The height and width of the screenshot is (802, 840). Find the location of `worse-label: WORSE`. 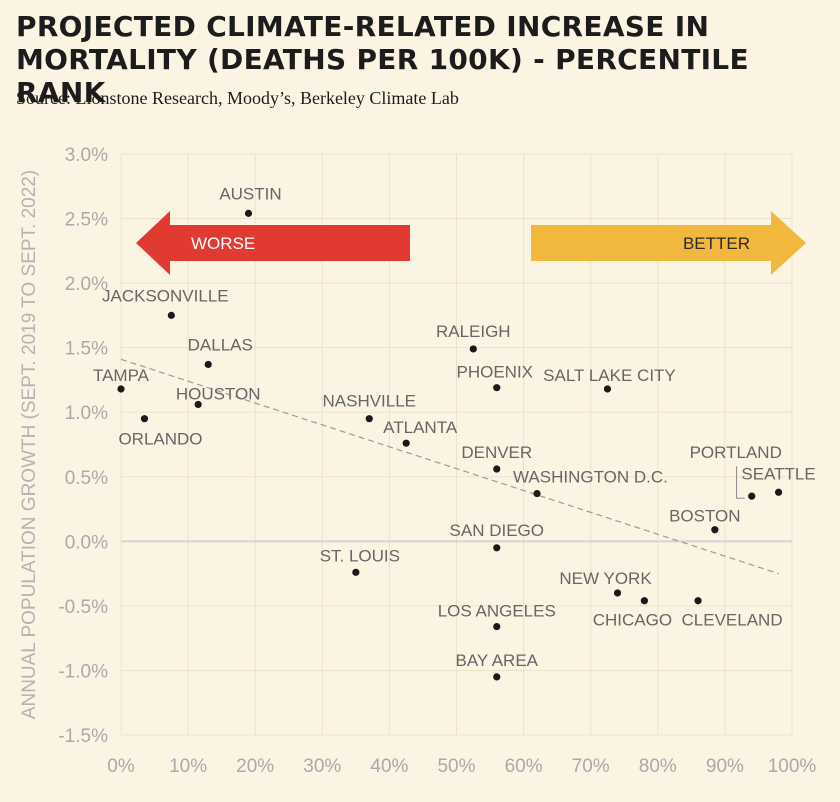

worse-label: WORSE is located at coordinates (223, 243).